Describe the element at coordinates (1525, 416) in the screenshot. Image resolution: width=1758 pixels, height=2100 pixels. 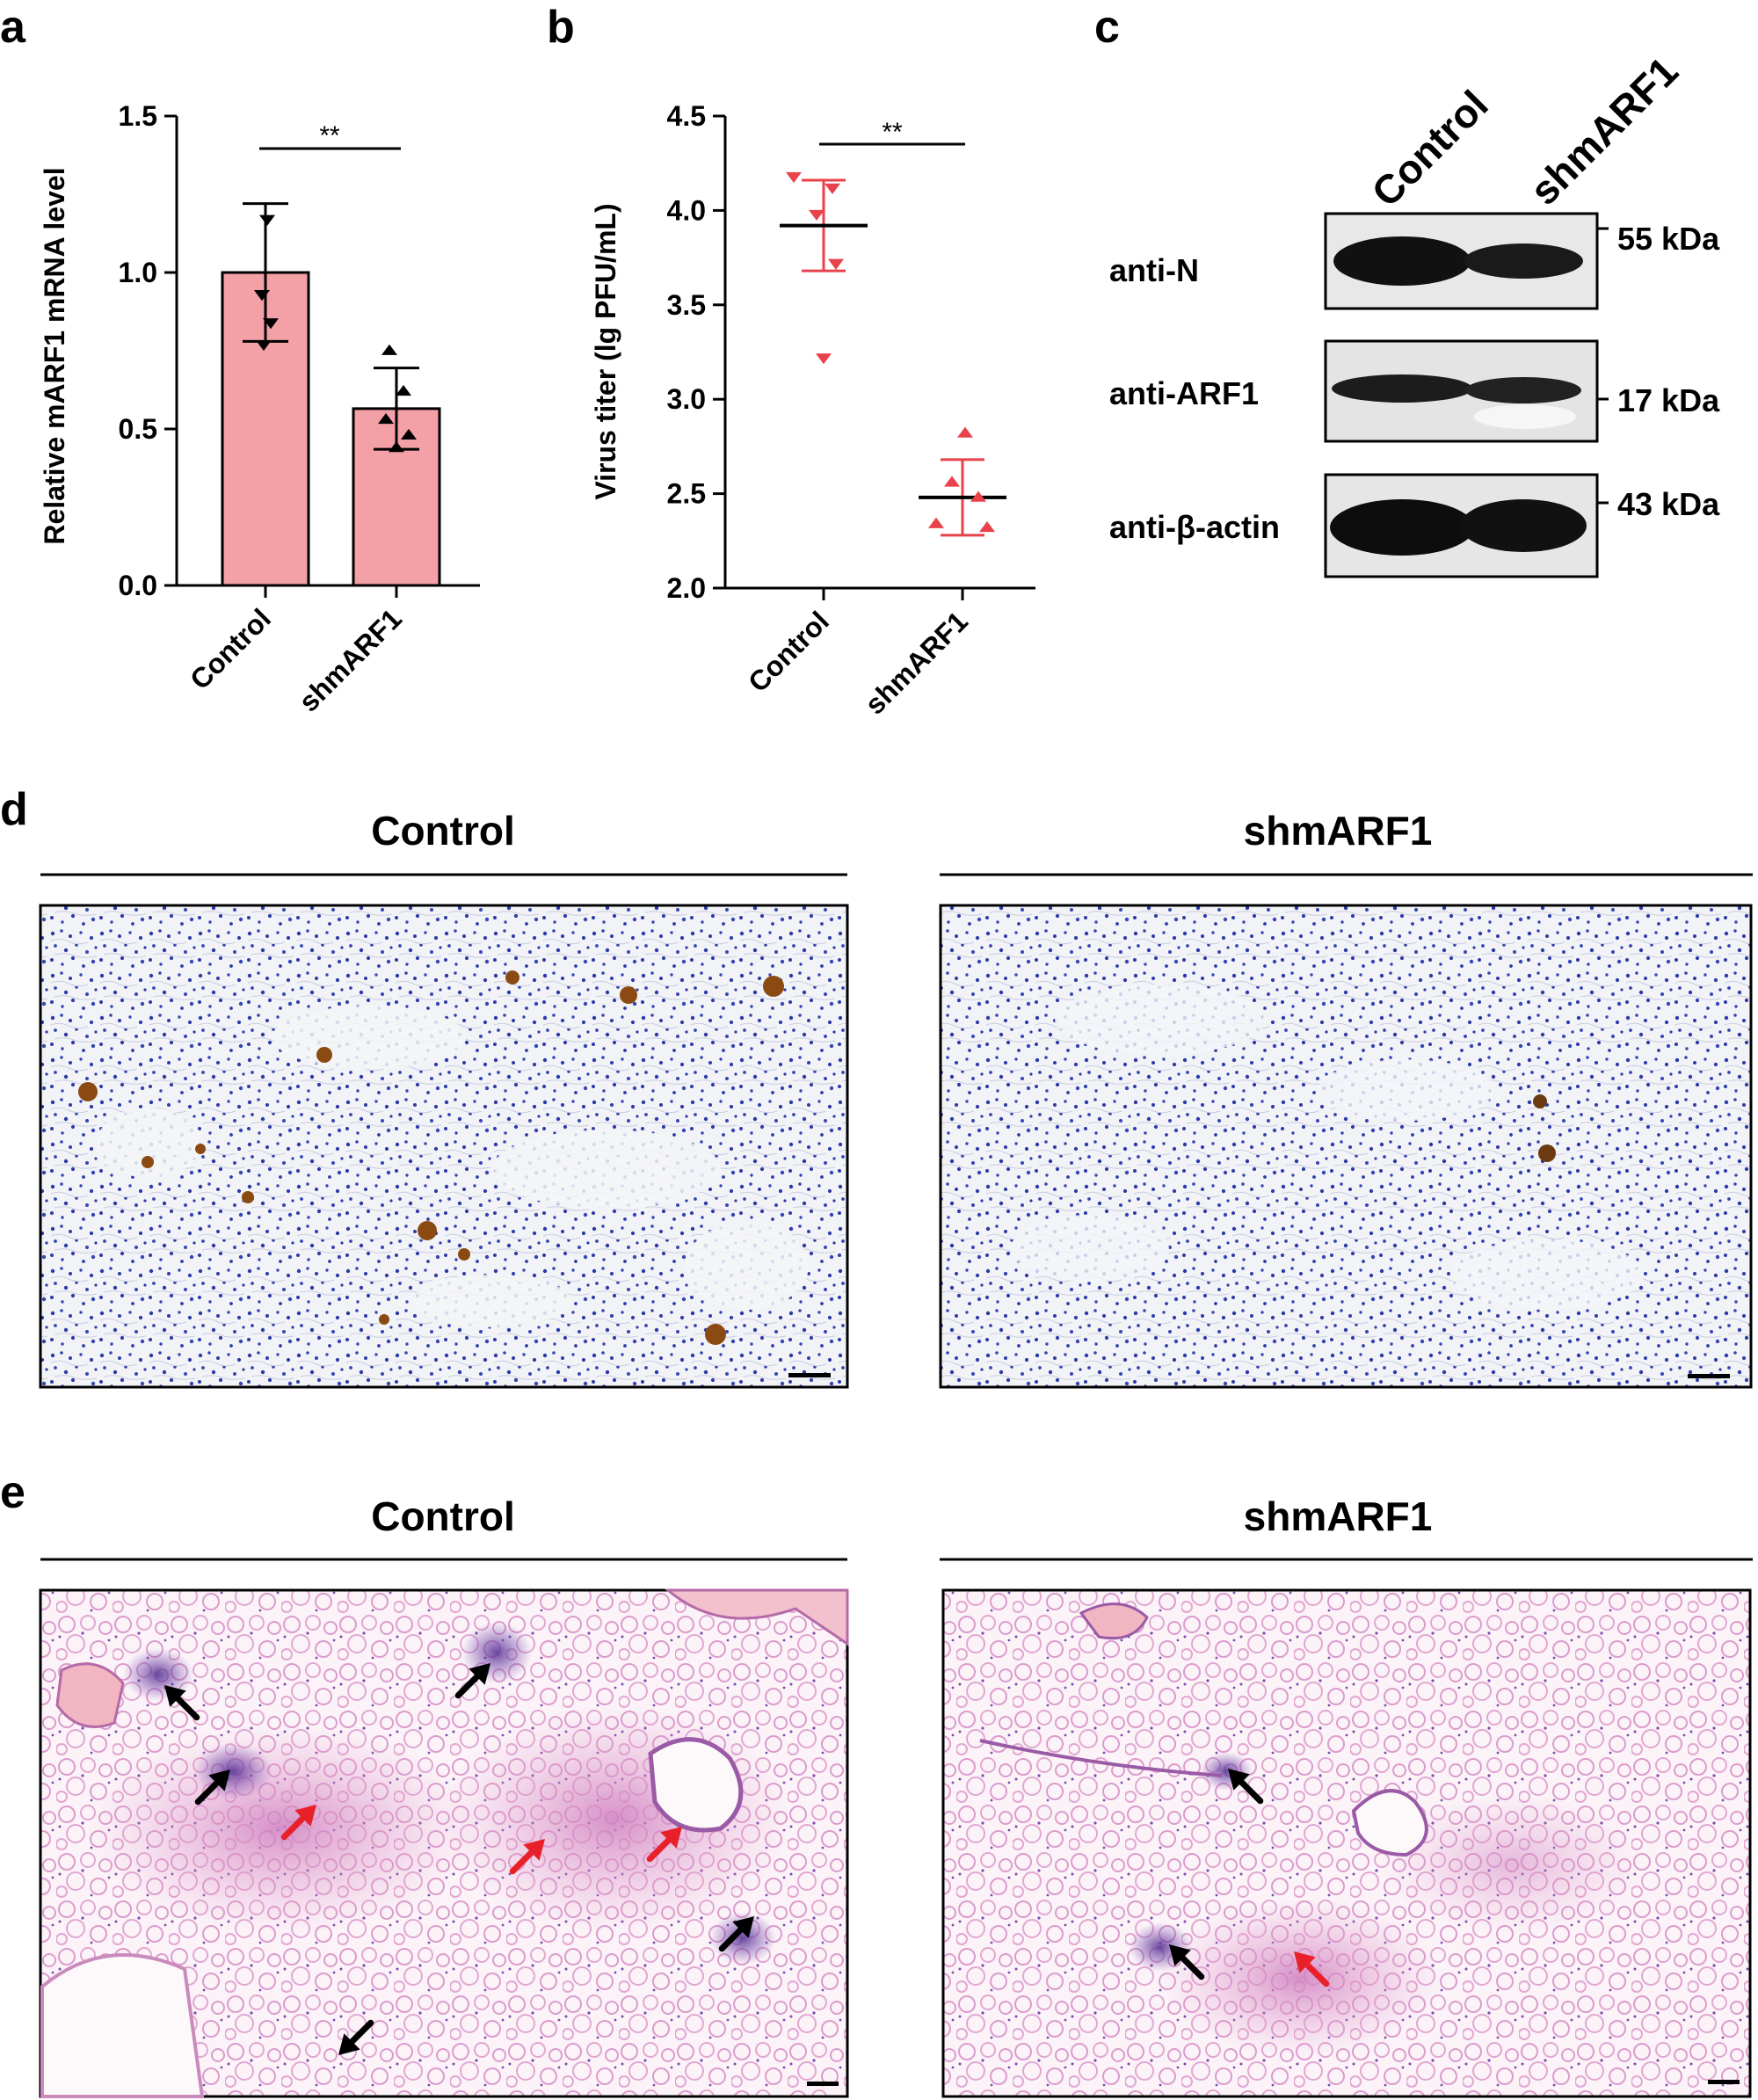
I see `blot-artifact` at that location.